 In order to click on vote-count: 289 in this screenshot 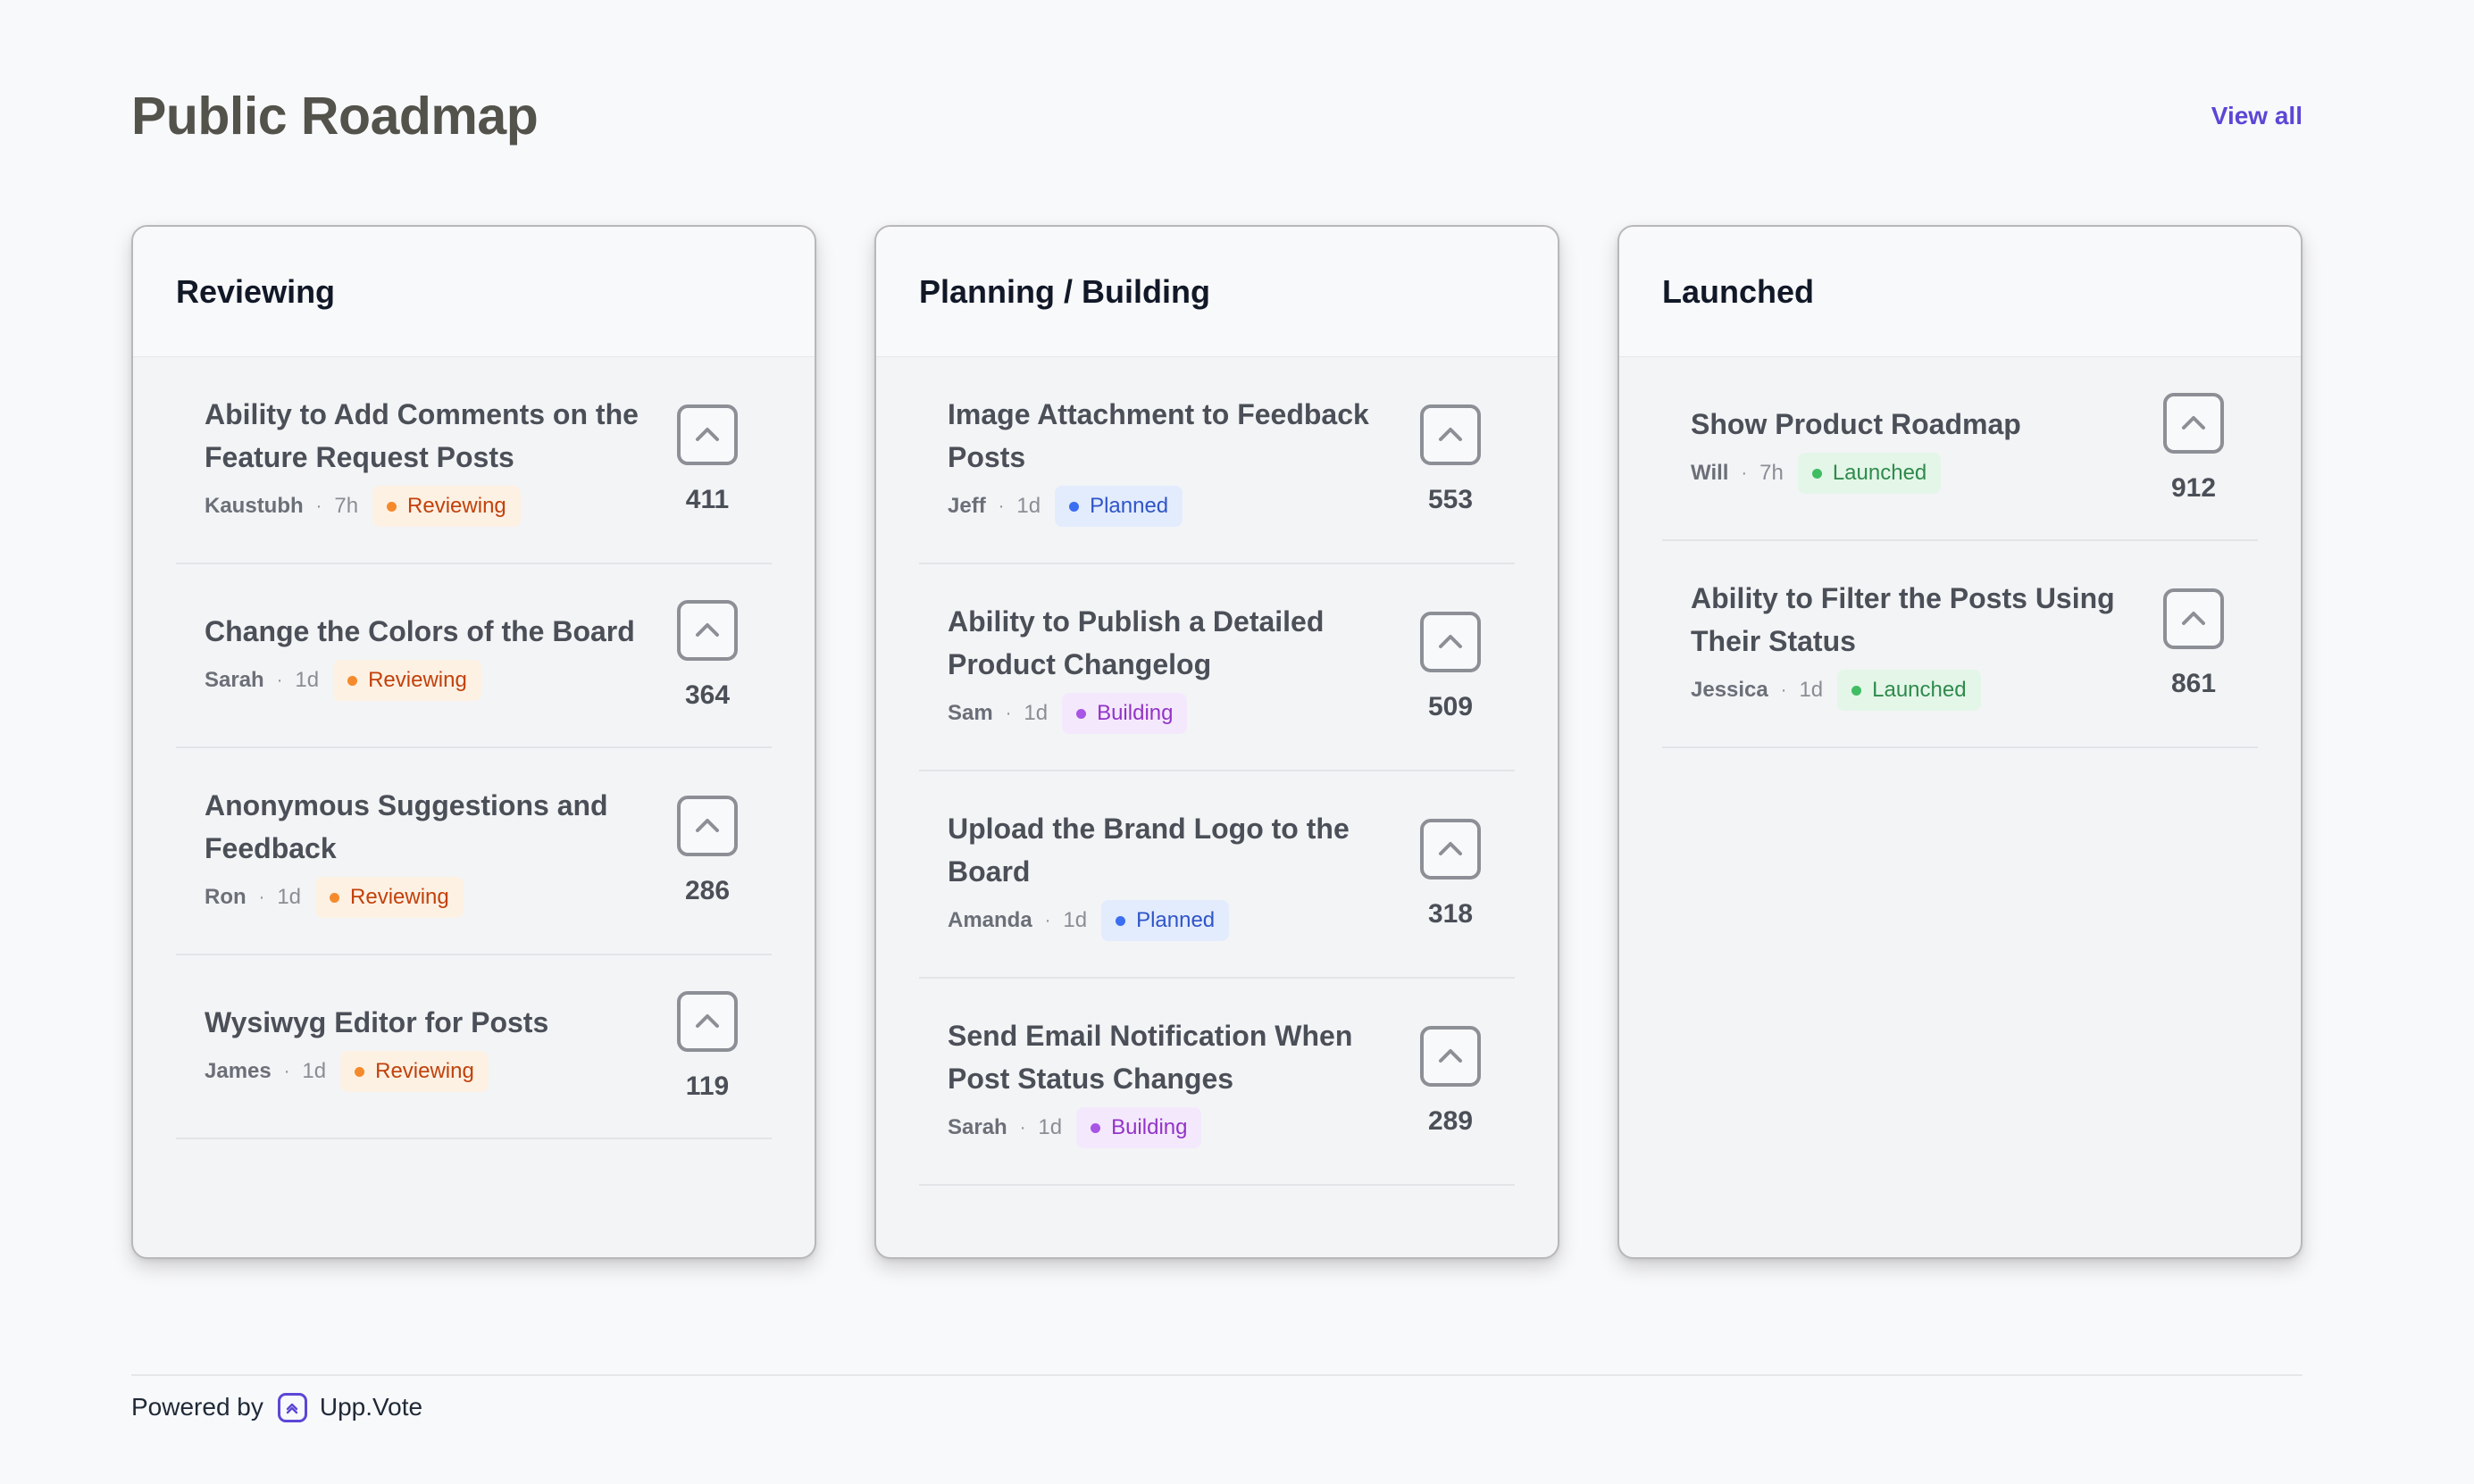, I will do `click(1450, 1121)`.